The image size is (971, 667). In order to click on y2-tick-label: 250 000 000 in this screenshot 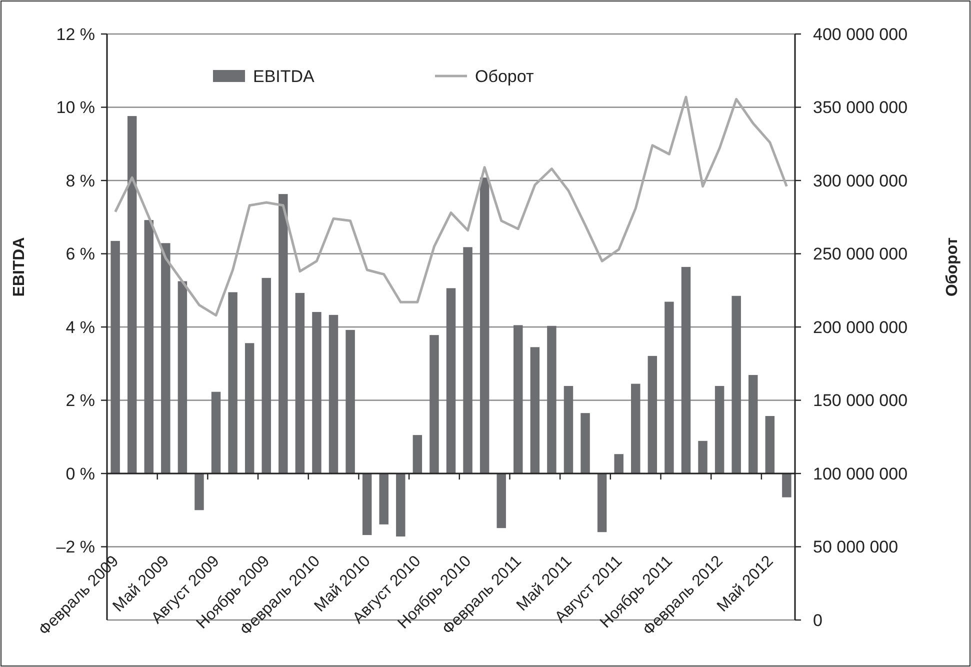, I will do `click(860, 254)`.